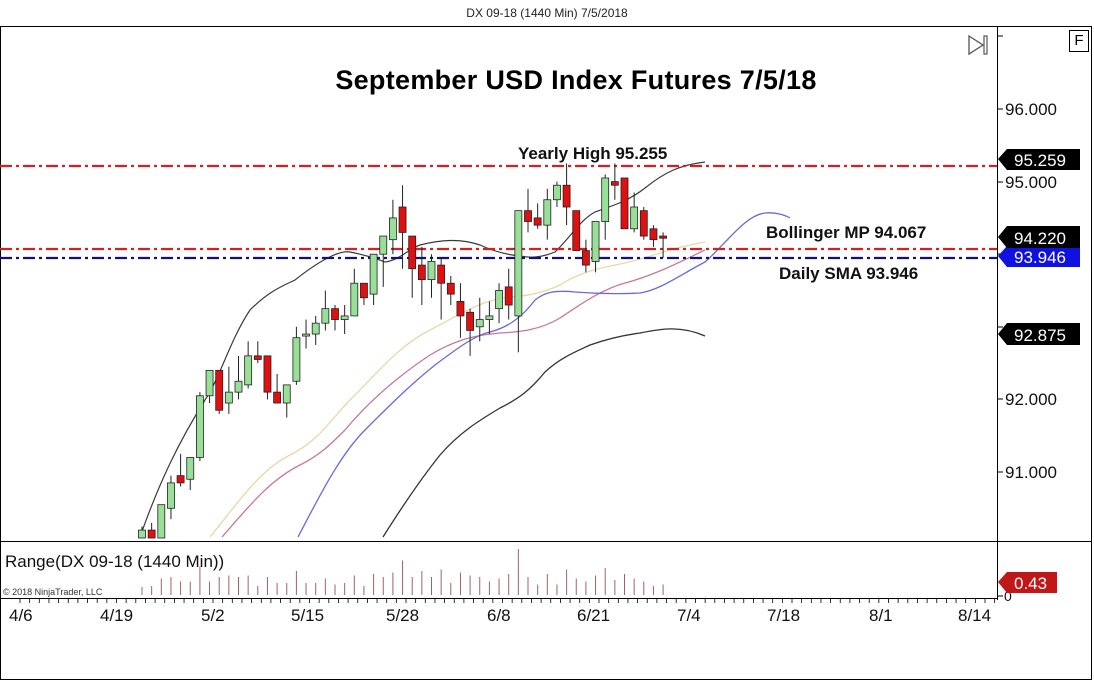 This screenshot has height=682, width=1094. What do you see at coordinates (544, 433) in the screenshot?
I see `ma-black-line` at bounding box center [544, 433].